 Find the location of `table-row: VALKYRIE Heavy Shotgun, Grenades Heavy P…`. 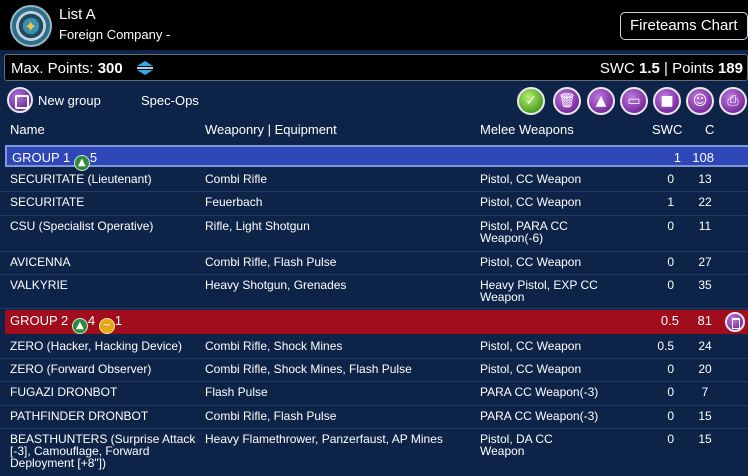

table-row: VALKYRIE Heavy Shotgun, Grenades Heavy P… is located at coordinates (374, 292).